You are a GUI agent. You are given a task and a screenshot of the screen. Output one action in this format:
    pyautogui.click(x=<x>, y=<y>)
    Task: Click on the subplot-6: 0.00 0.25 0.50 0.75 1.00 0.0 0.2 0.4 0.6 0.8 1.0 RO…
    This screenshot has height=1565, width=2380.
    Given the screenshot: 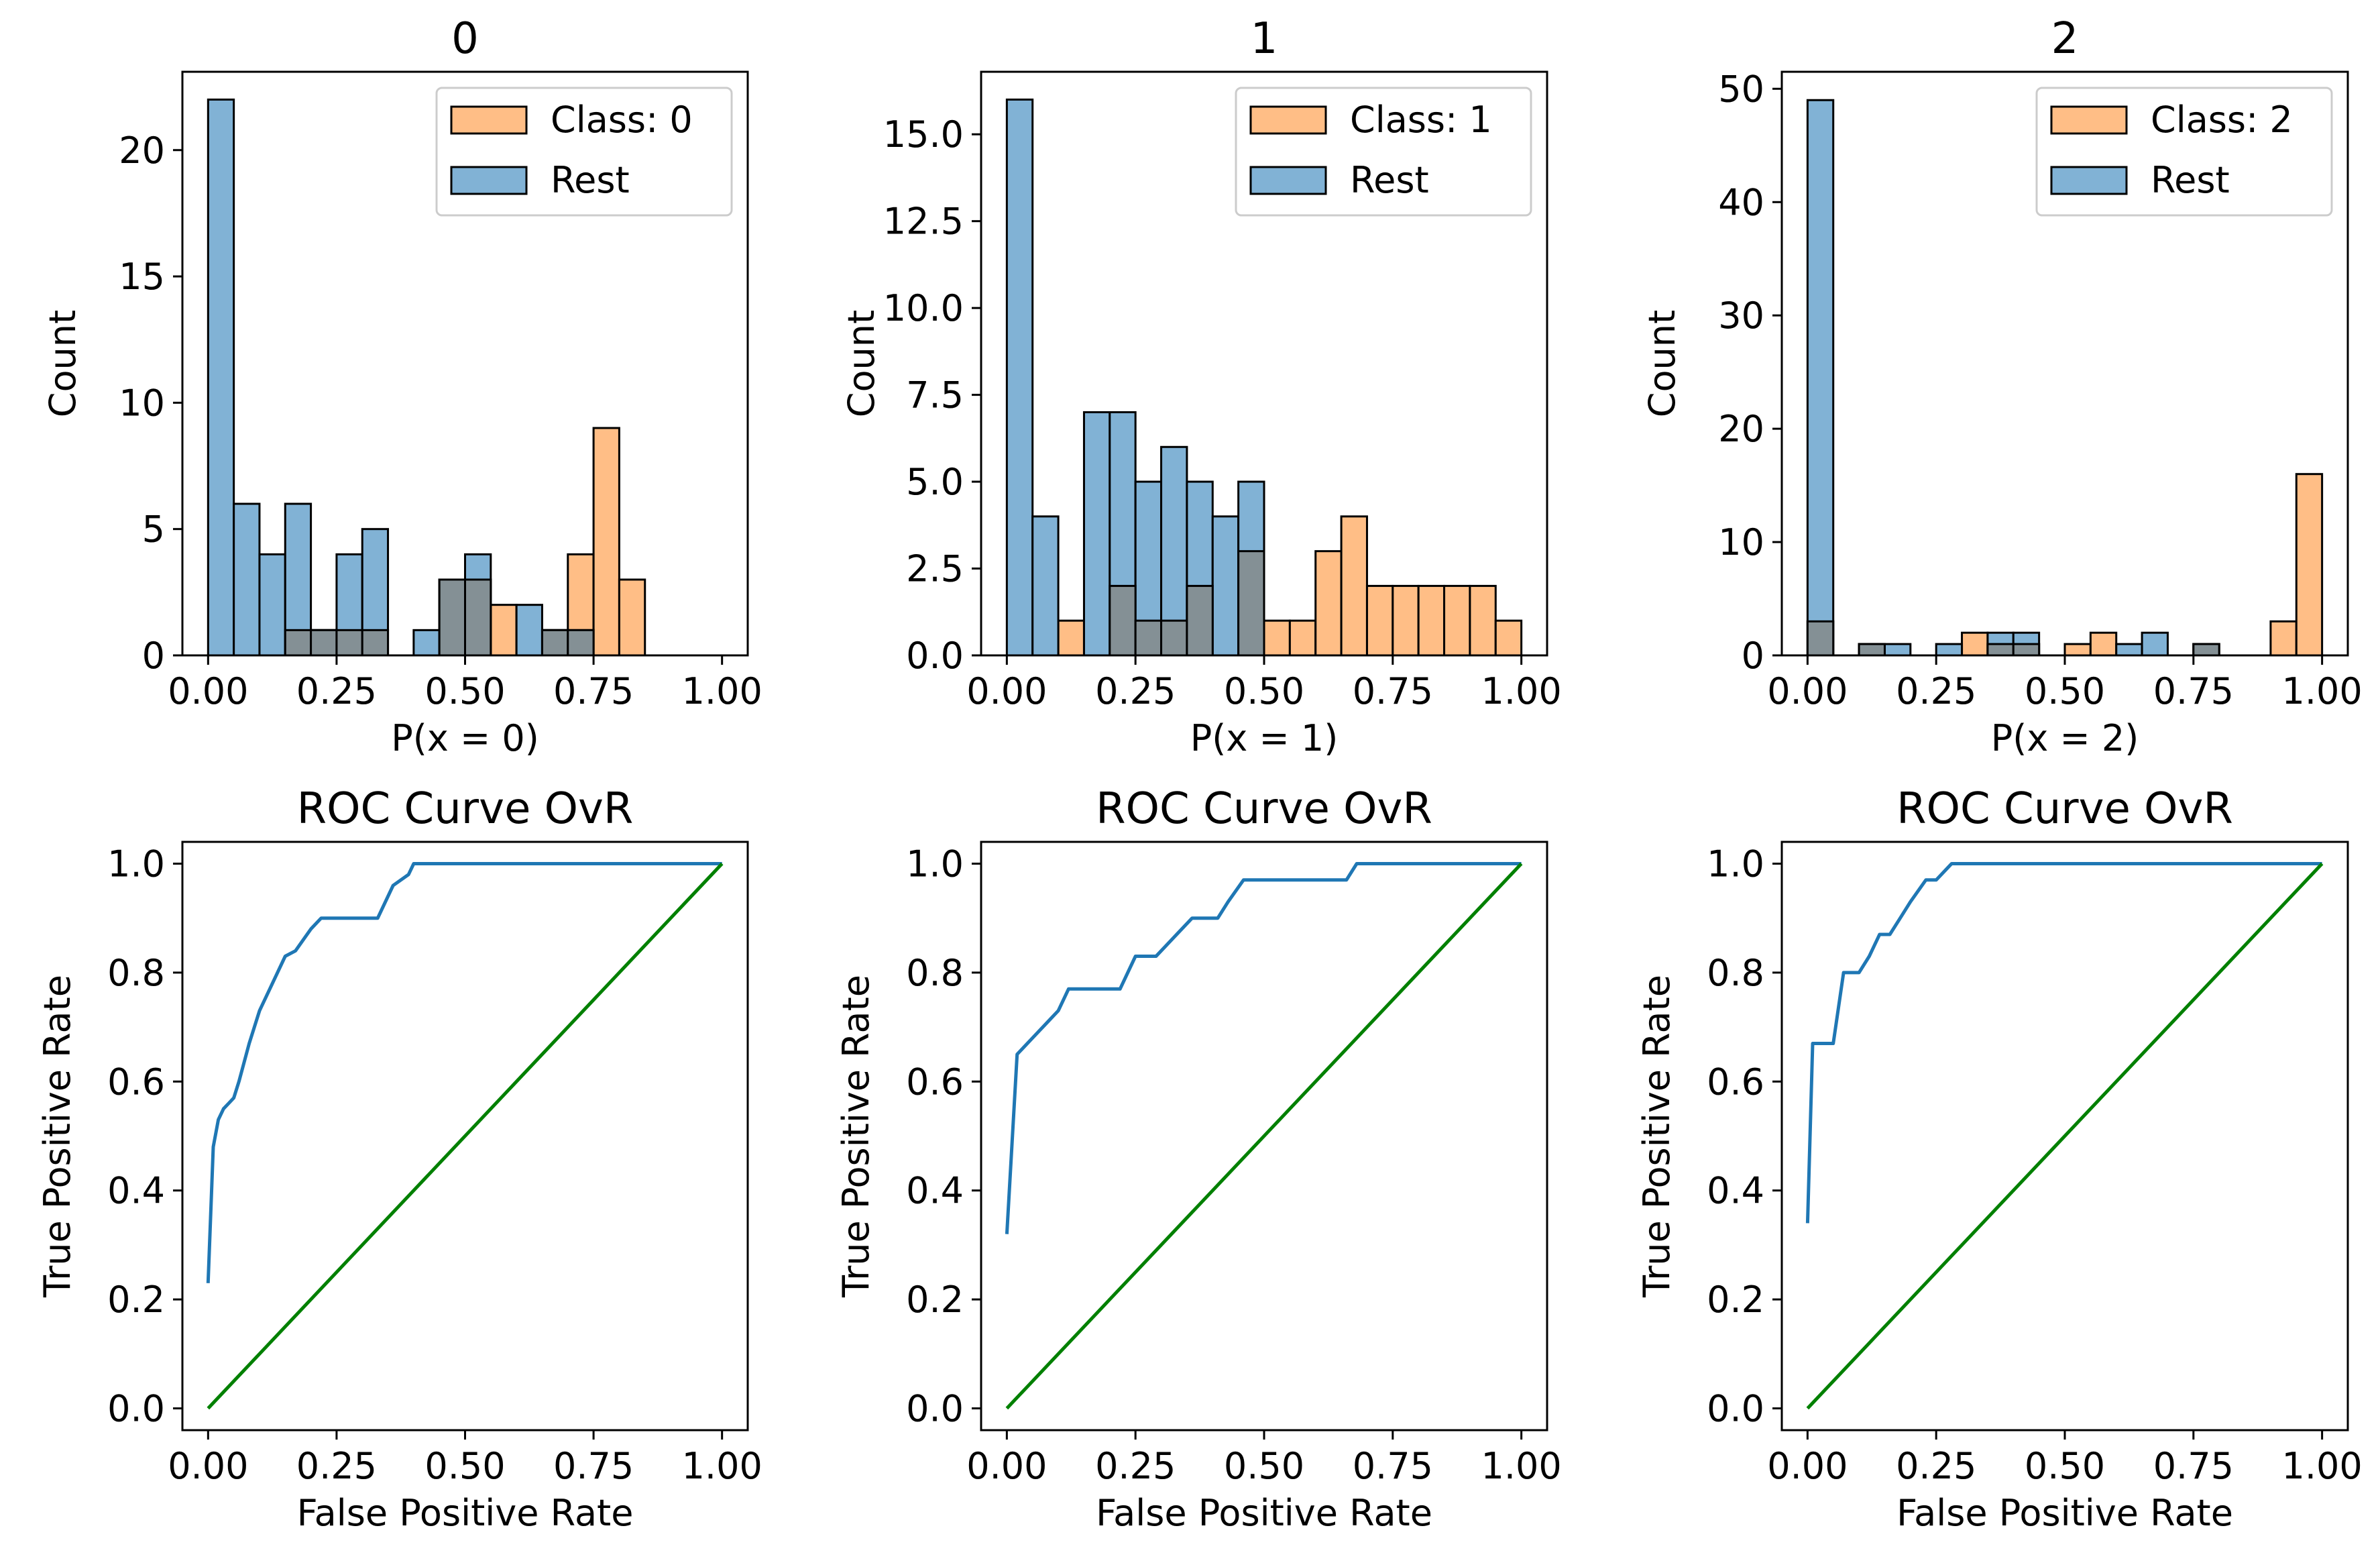 What is the action you would take?
    pyautogui.click(x=1999, y=1159)
    